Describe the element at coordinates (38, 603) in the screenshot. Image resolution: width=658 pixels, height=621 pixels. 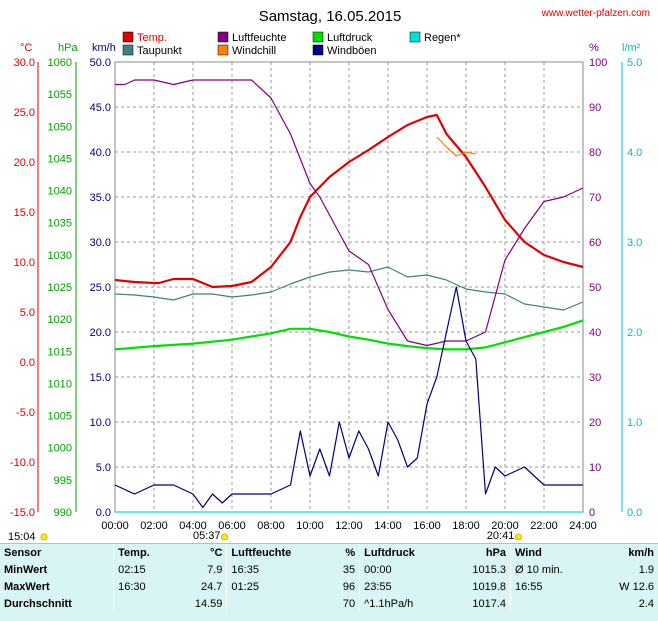
I see `summary-row-label: Durchschnitt` at that location.